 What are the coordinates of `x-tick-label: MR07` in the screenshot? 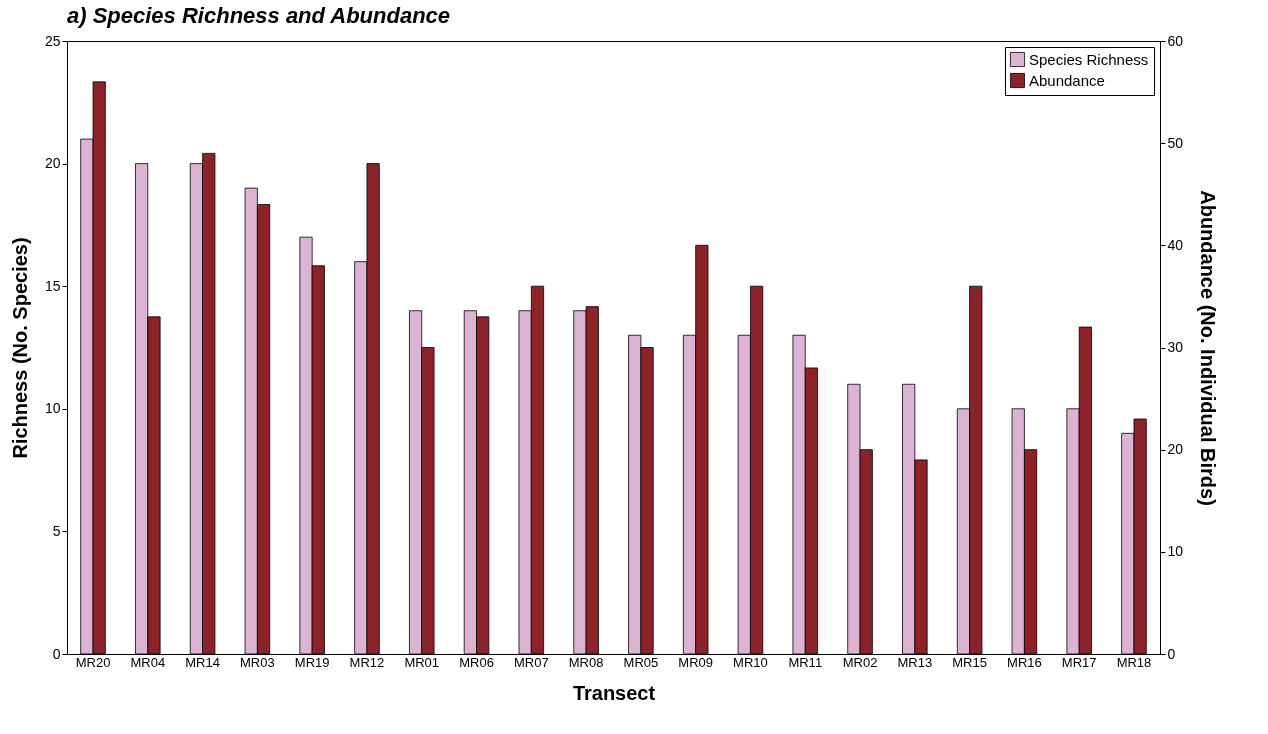 It's located at (531, 662).